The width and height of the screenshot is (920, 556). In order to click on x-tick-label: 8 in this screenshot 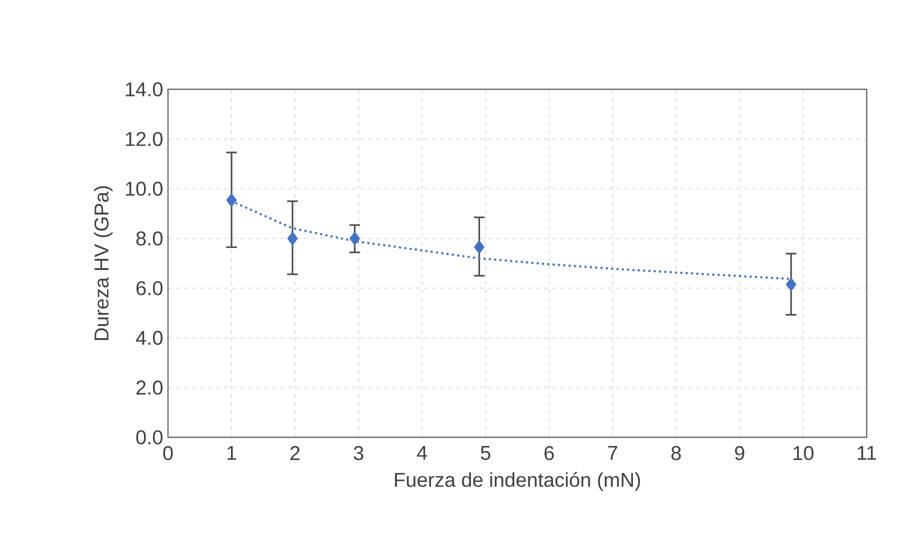, I will do `click(676, 453)`.